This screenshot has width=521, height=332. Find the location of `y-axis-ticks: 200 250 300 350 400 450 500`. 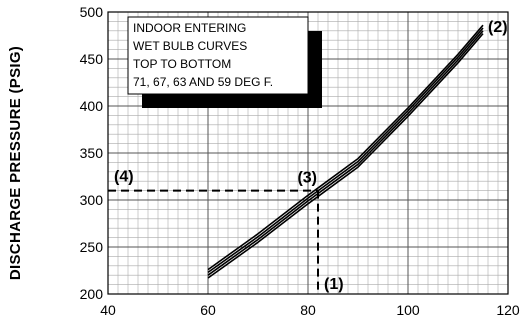

y-axis-ticks: 200 250 300 350 400 450 500 is located at coordinates (92, 153).